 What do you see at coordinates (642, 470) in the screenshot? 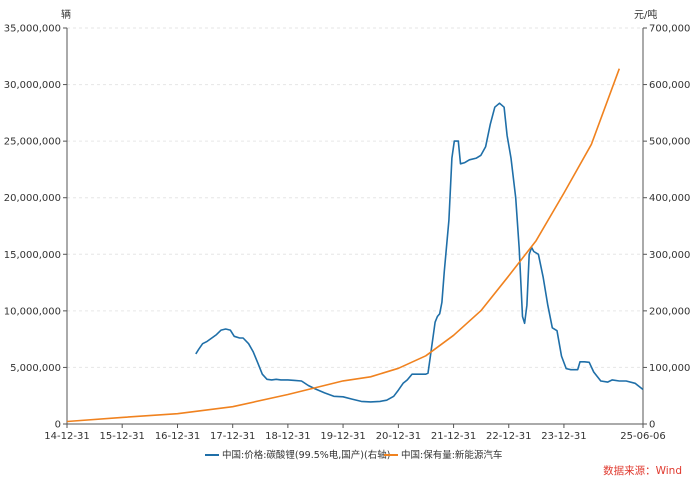
I see `source-note: 数据来源：Wind` at bounding box center [642, 470].